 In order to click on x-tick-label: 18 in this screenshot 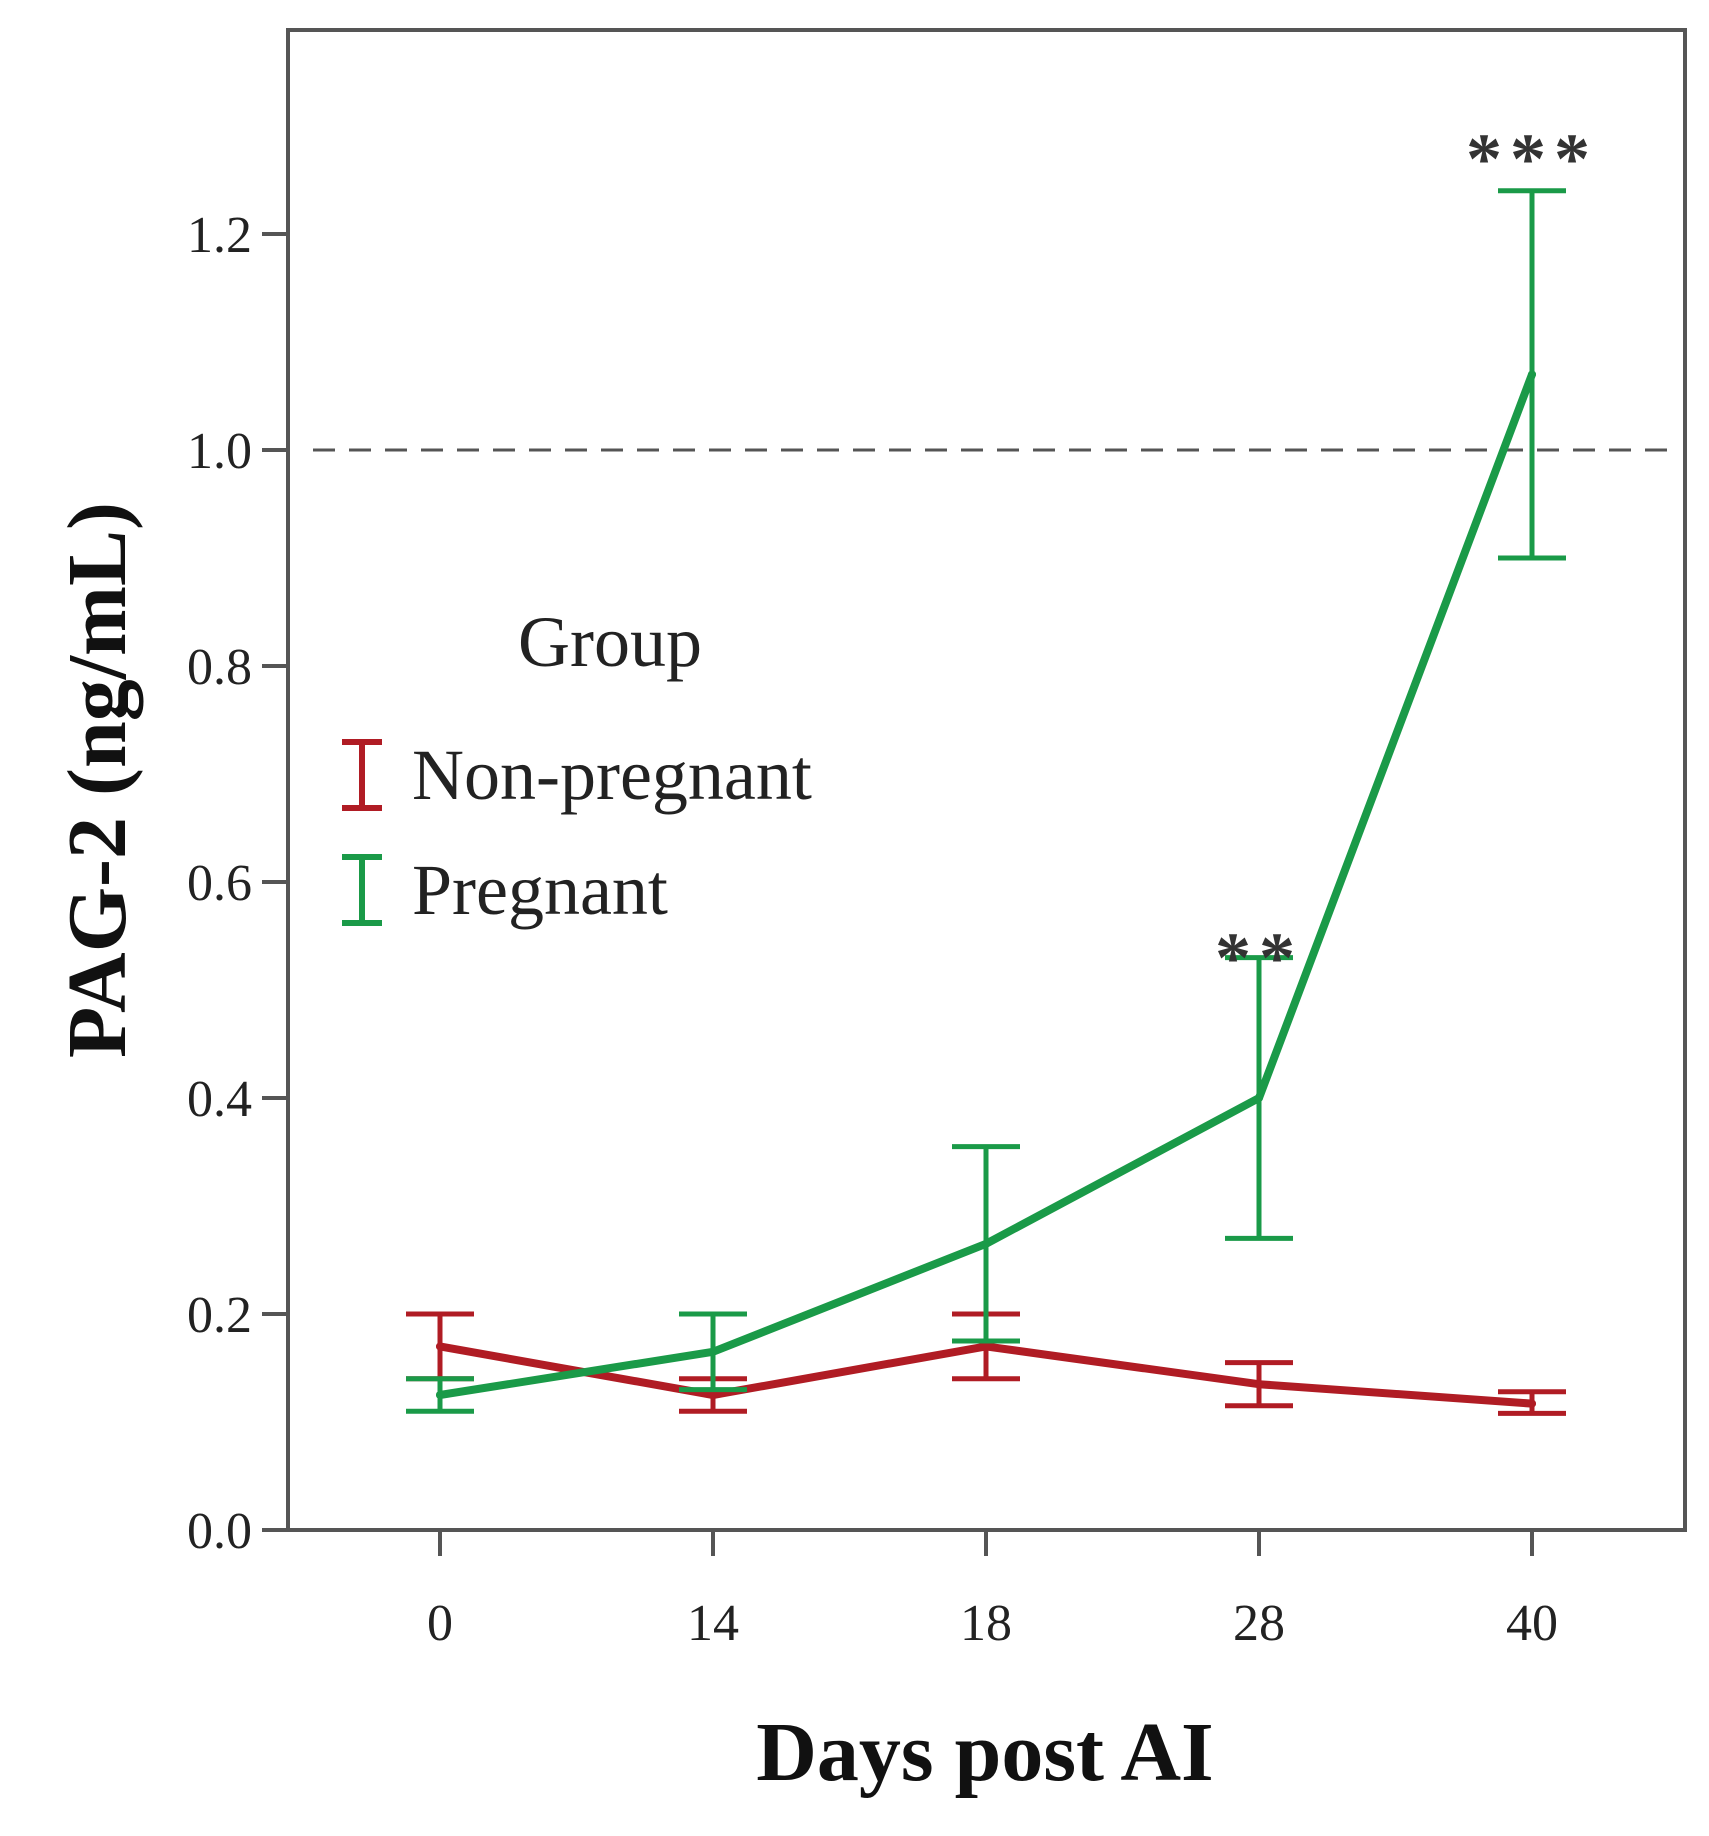, I will do `click(986, 1623)`.